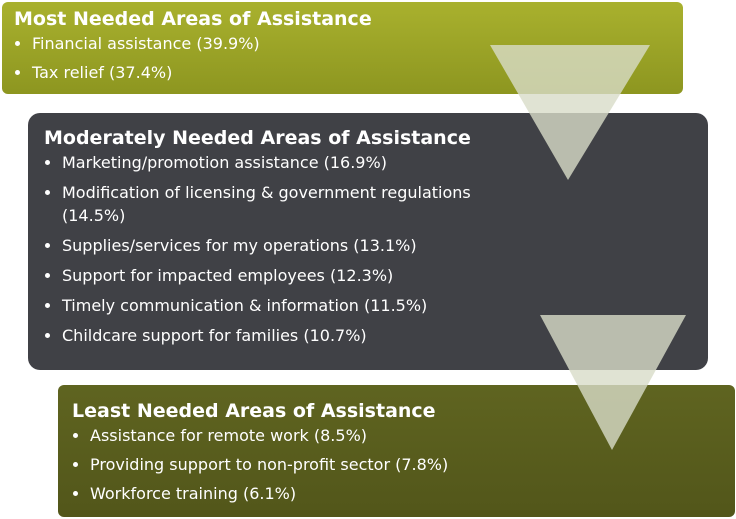 This screenshot has height=519, width=736. What do you see at coordinates (351, 43) in the screenshot?
I see `item: Financial assistance (39.9%)` at bounding box center [351, 43].